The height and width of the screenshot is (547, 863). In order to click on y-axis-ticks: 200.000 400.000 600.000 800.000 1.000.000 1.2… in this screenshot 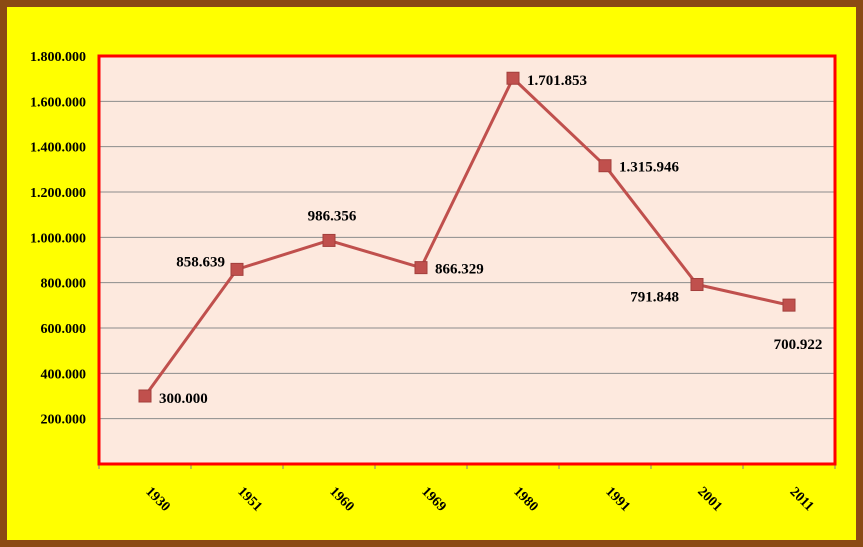, I will do `click(58, 239)`.